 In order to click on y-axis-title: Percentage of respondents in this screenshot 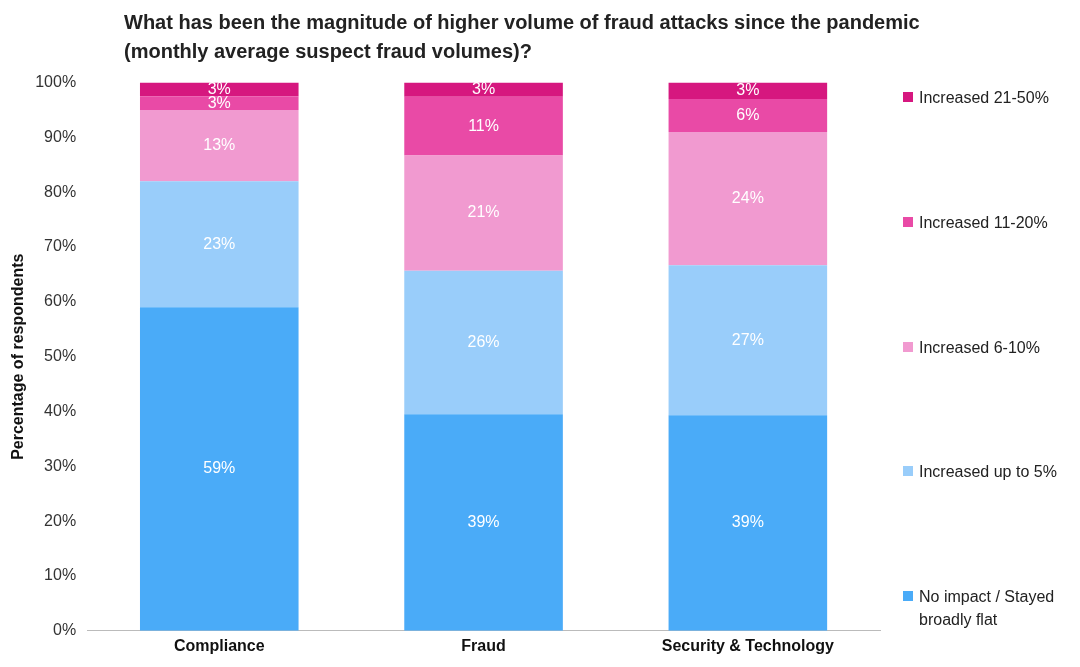, I will do `click(18, 356)`.